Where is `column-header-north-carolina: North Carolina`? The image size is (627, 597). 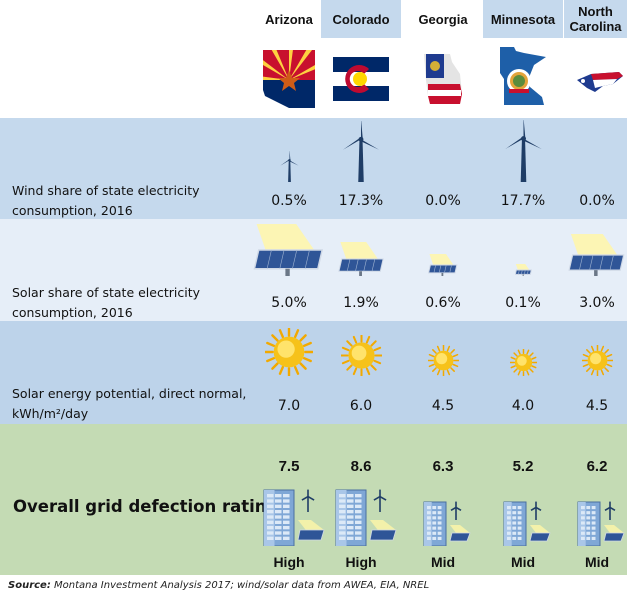
column-header-north-carolina: North Carolina is located at coordinates (595, 19).